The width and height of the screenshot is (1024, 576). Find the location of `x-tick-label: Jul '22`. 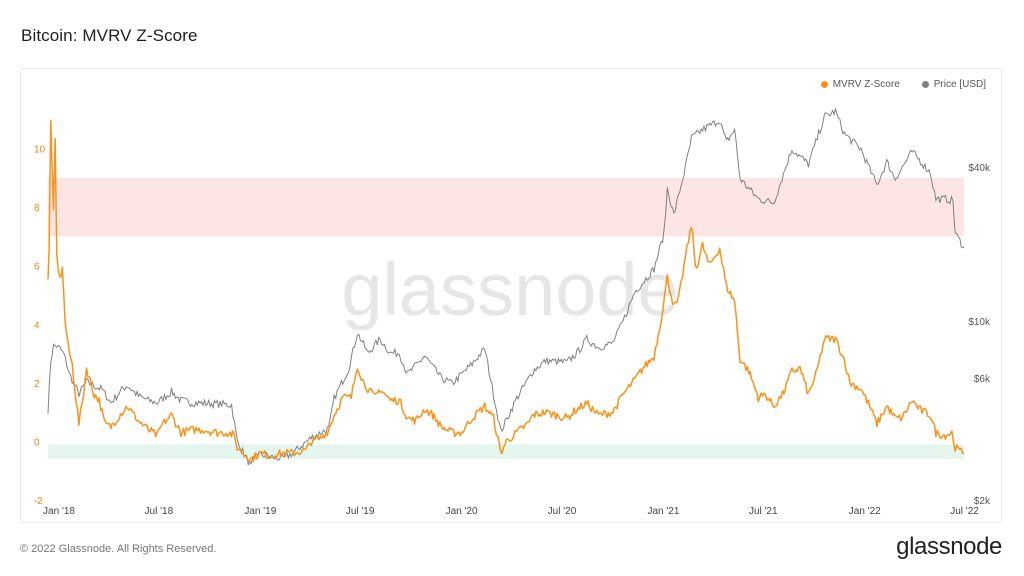

x-tick-label: Jul '22 is located at coordinates (964, 511).